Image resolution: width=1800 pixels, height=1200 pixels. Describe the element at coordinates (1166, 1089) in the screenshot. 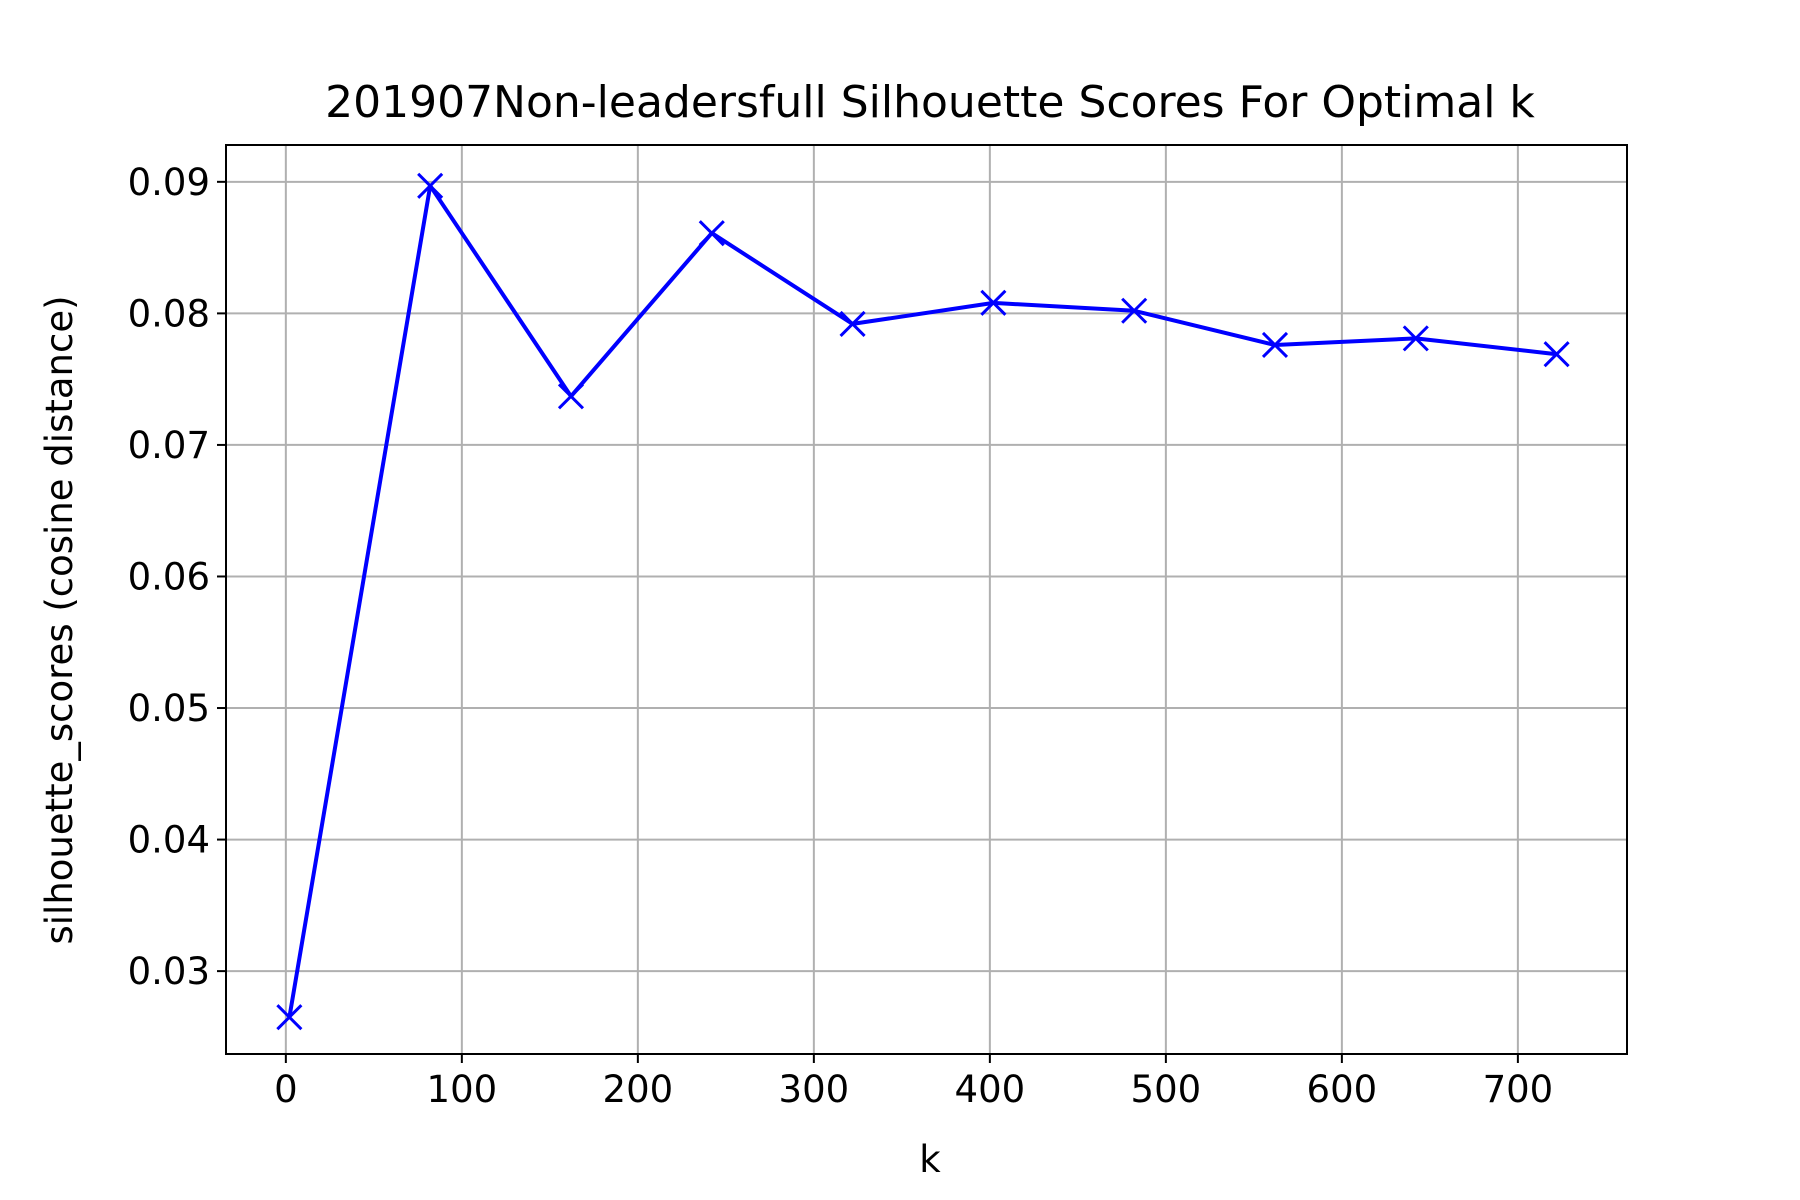

I see `x-tick-label: 500` at that location.